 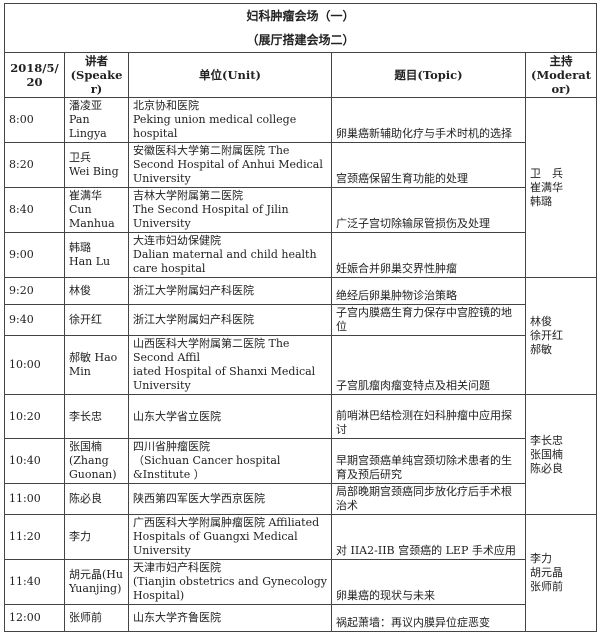 I want to click on unit-cell: 陕西第四军医大学西京医院, so click(x=230, y=499).